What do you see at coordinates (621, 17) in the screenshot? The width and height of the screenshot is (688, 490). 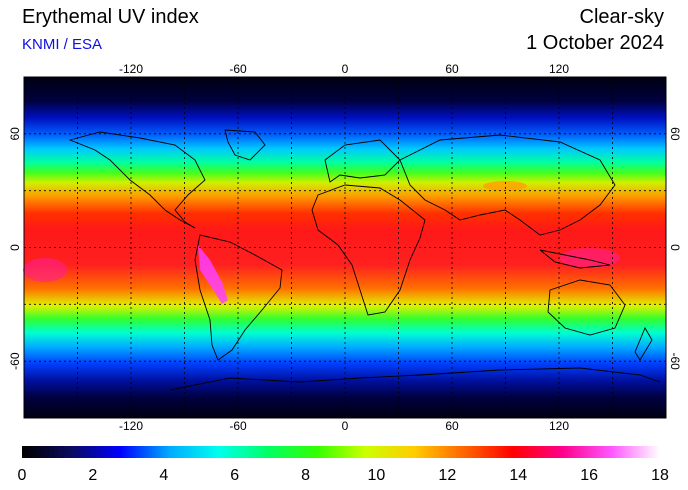 I see `sky-condition-label: Clear-sky` at bounding box center [621, 17].